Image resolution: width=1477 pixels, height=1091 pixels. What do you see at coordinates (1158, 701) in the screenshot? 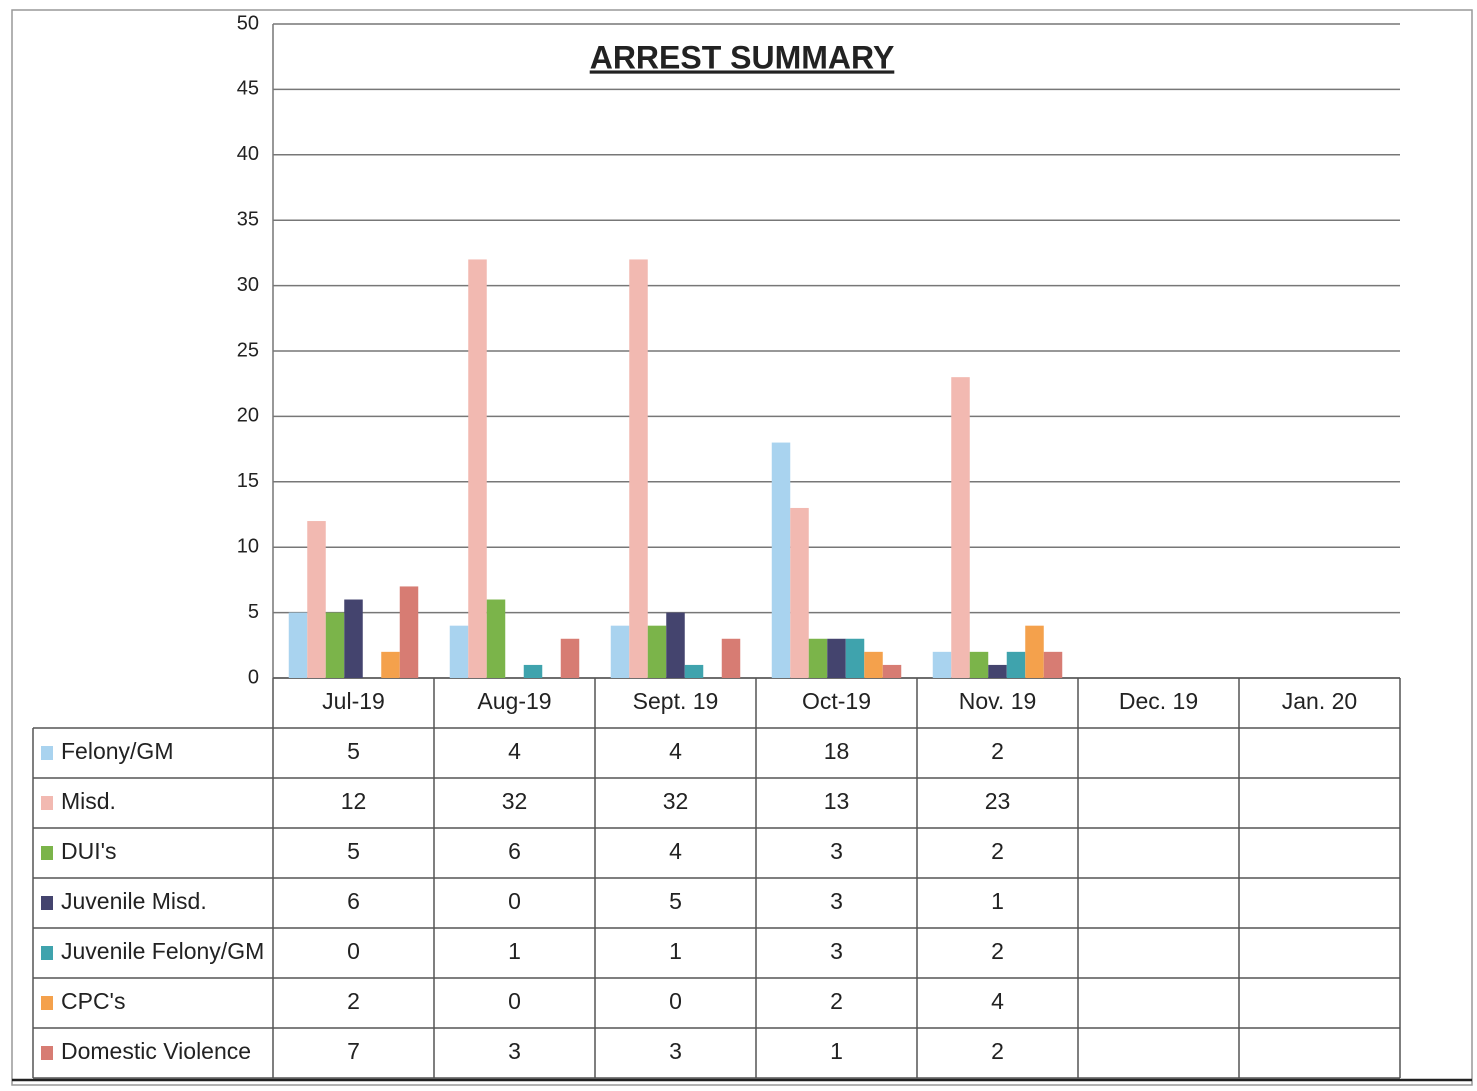
I see `x-tick-label: Dec. 19` at bounding box center [1158, 701].